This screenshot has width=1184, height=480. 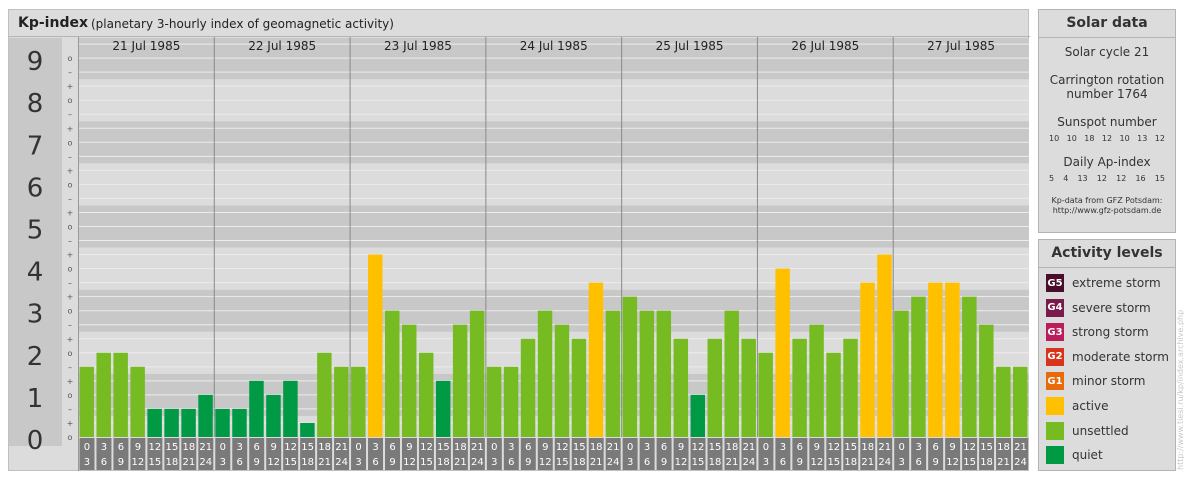 I want to click on interval-end: 12, so click(x=681, y=462).